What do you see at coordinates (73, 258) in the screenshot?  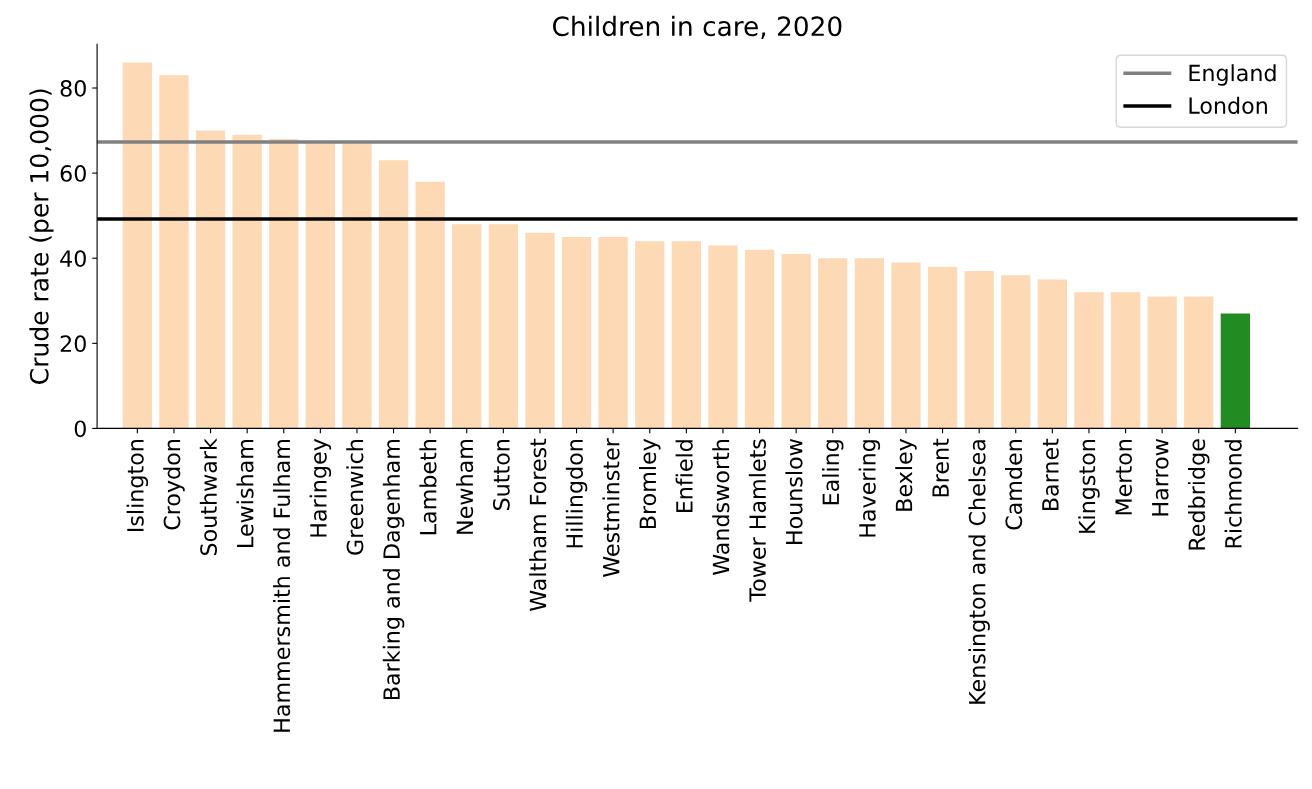 I see `y-tick-label: 40` at bounding box center [73, 258].